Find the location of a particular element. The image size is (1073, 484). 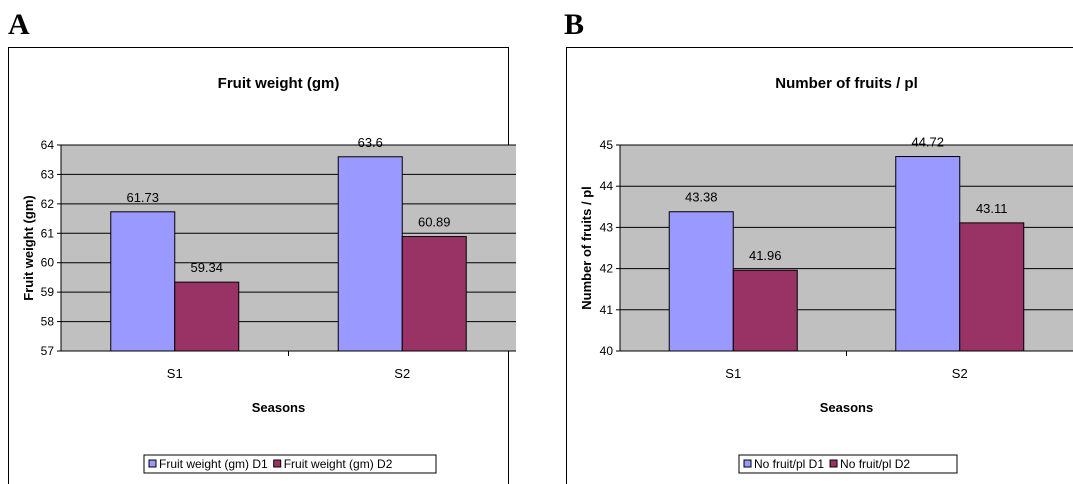

y-tick-label: 43 is located at coordinates (607, 227).